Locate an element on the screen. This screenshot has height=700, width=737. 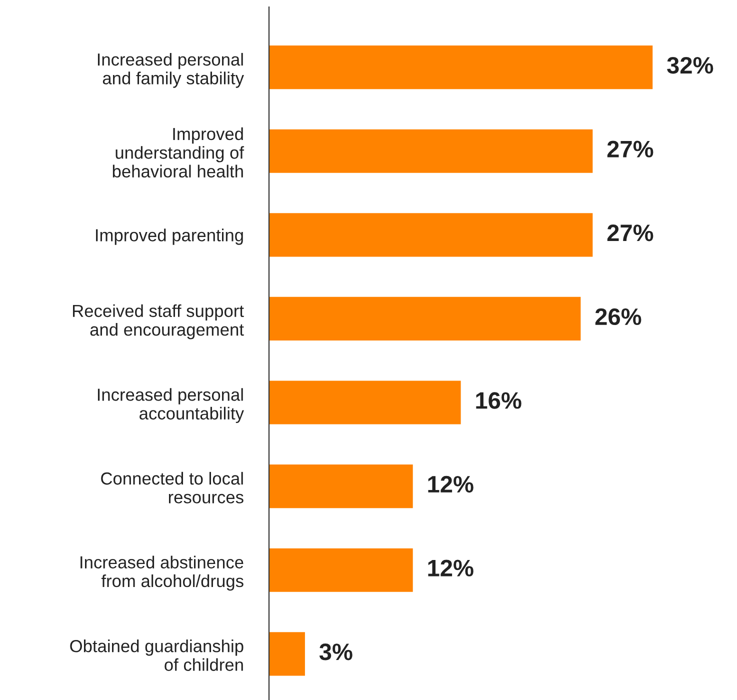
data-label: 32% is located at coordinates (690, 65).